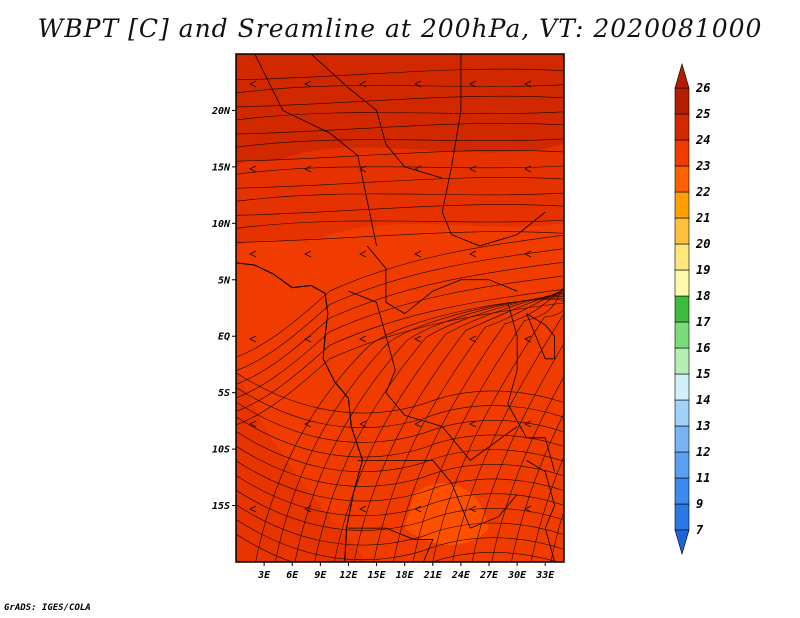 The width and height of the screenshot is (800, 618). What do you see at coordinates (320, 575) in the screenshot?
I see `x-tick-label: 9E` at bounding box center [320, 575].